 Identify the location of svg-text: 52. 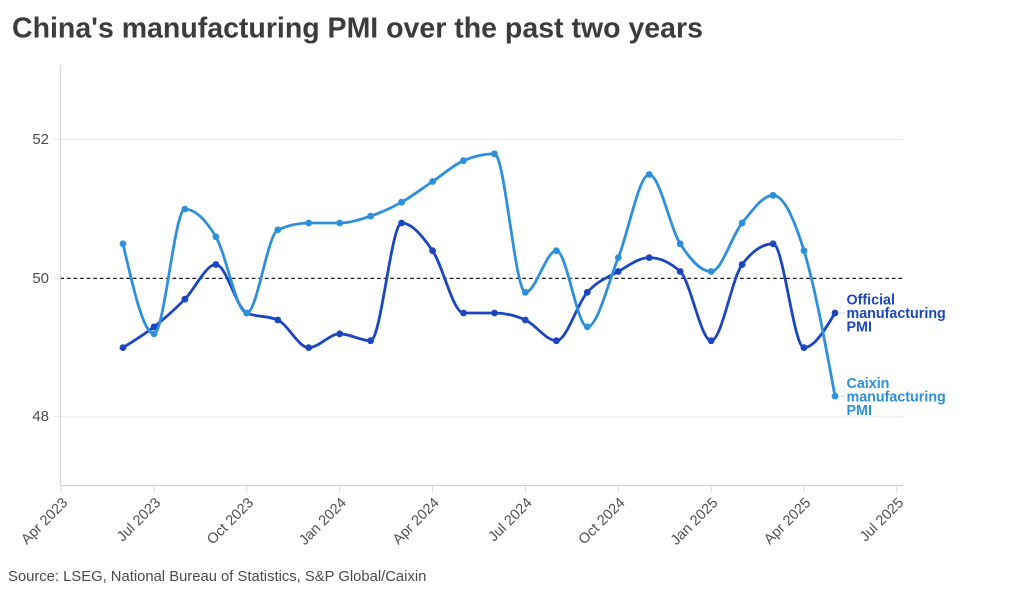
(40, 139).